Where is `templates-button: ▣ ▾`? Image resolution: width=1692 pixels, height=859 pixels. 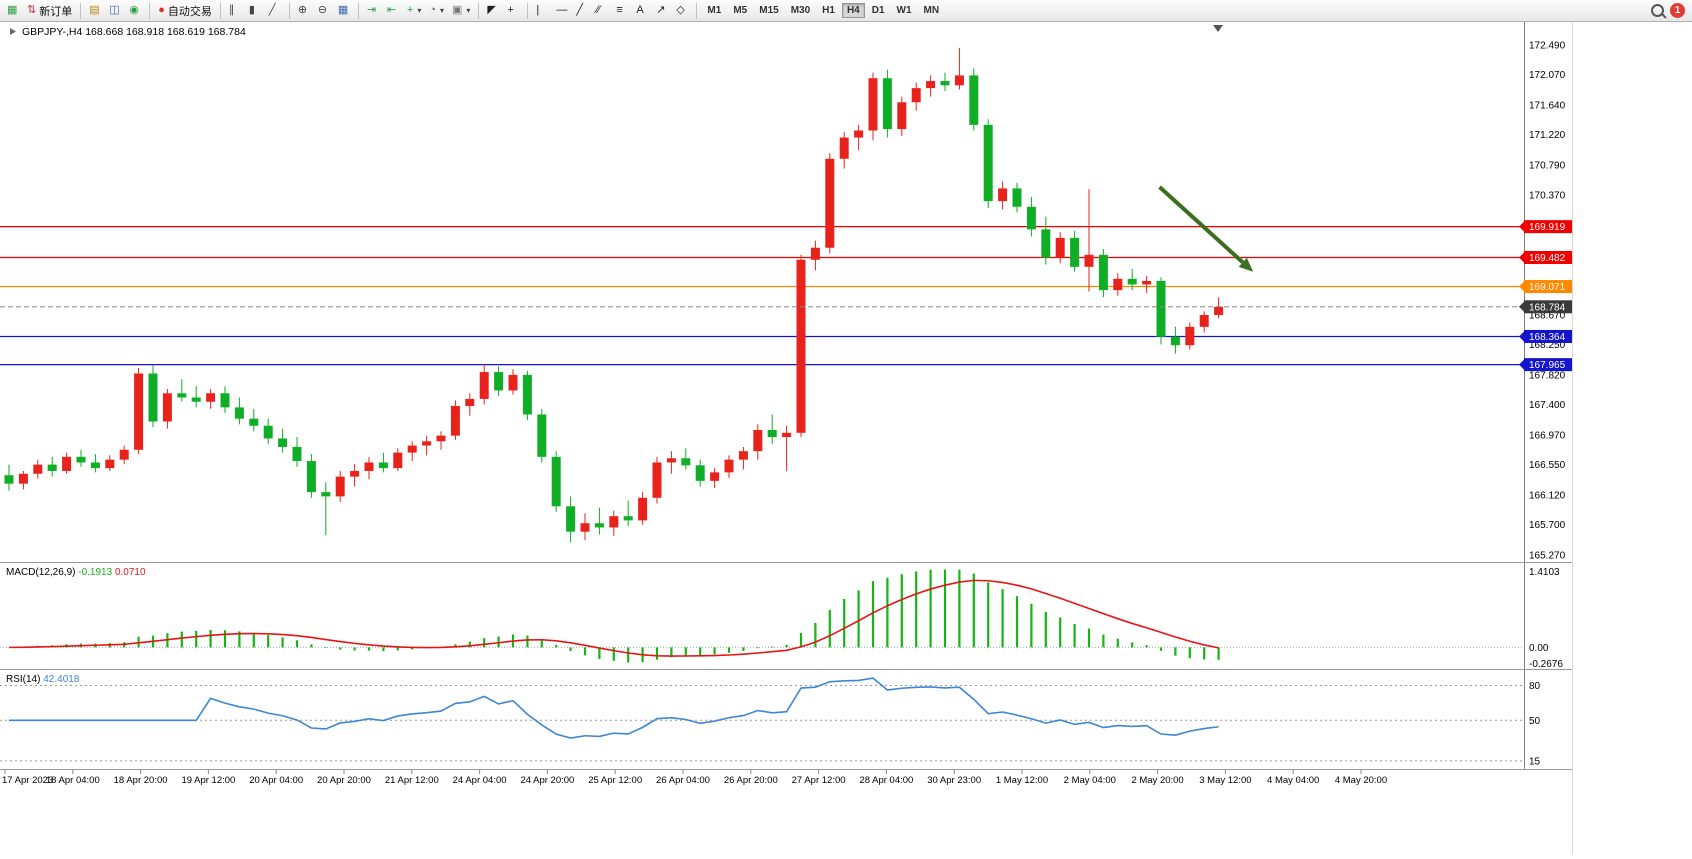
templates-button: ▣ ▾ is located at coordinates (461, 11).